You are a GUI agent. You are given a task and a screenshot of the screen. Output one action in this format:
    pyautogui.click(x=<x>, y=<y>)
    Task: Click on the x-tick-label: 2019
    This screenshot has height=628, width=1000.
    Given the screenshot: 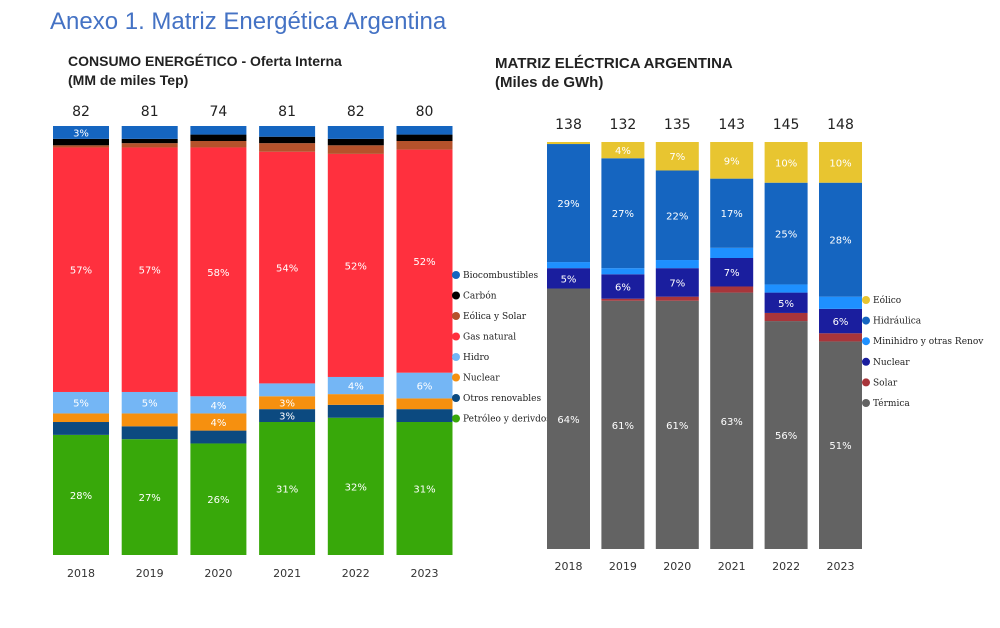 What is the action you would take?
    pyautogui.click(x=150, y=573)
    